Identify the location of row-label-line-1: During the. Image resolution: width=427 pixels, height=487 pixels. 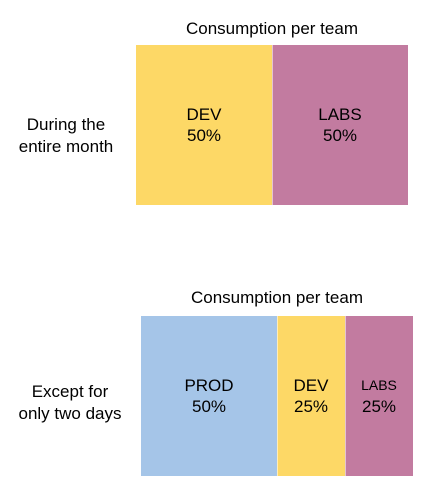
(66, 124).